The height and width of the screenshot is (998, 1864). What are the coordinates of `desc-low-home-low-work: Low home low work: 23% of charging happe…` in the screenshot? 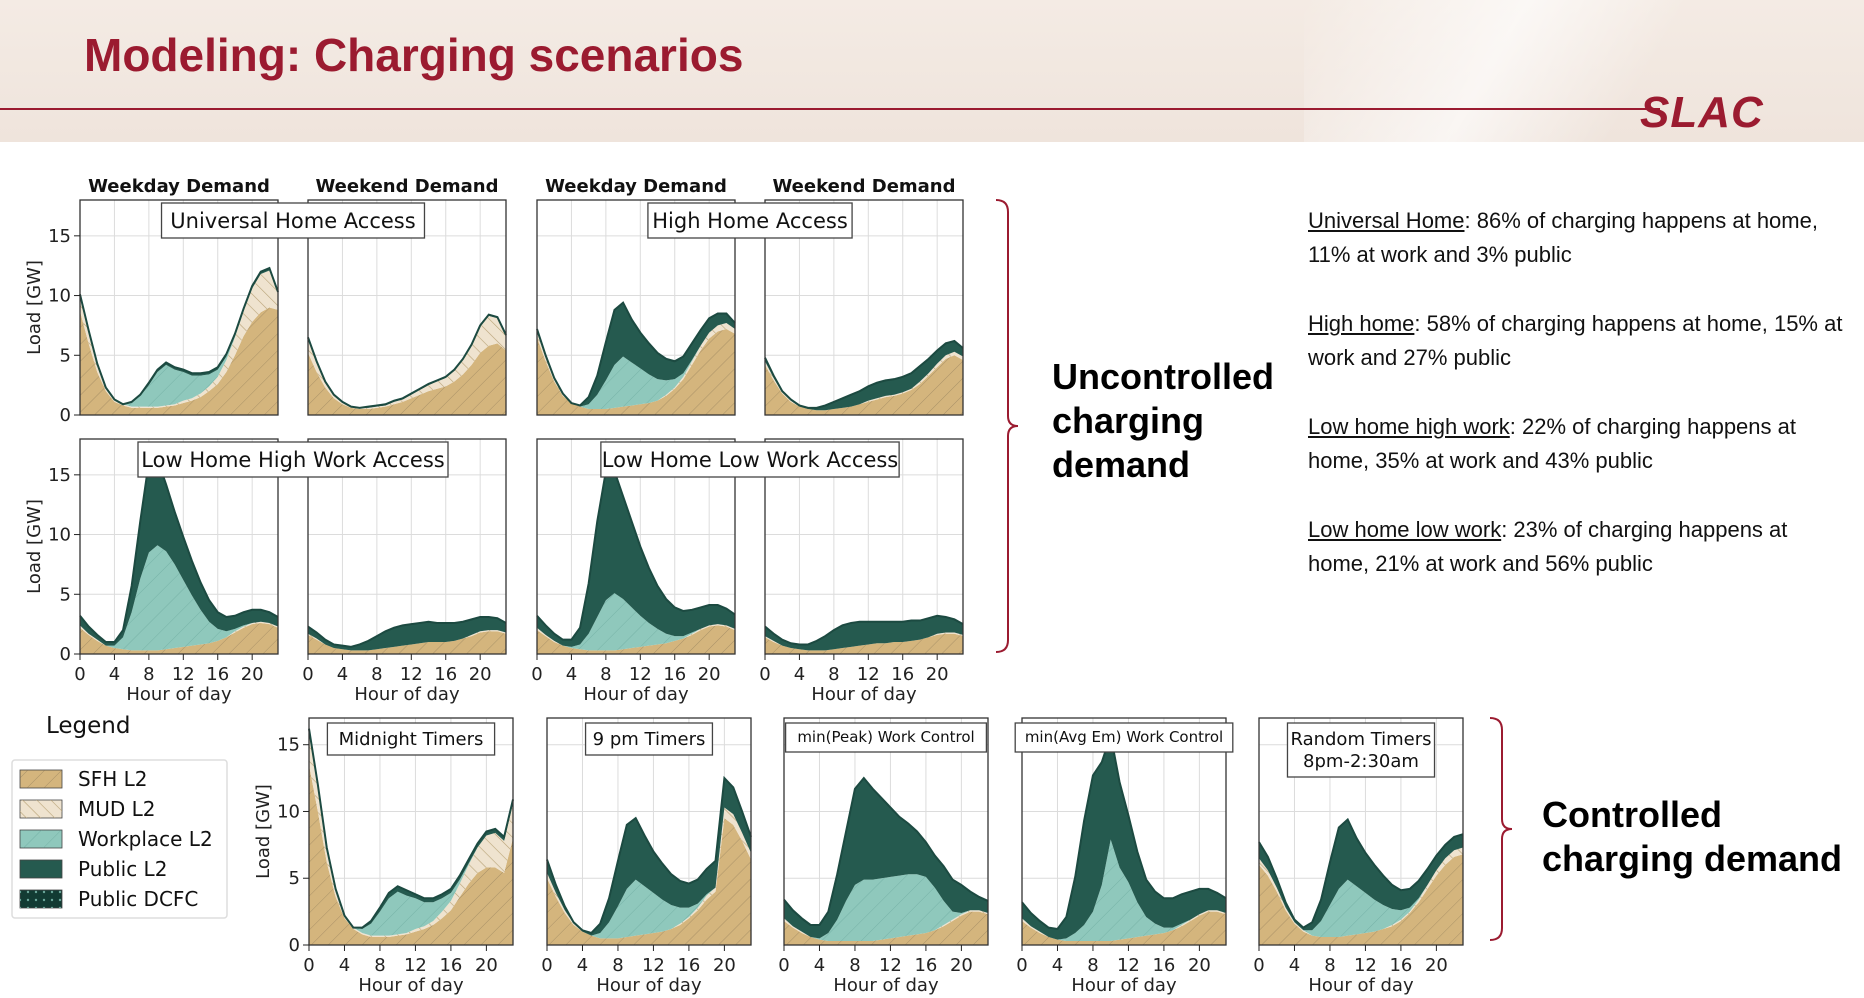 It's located at (1578, 547).